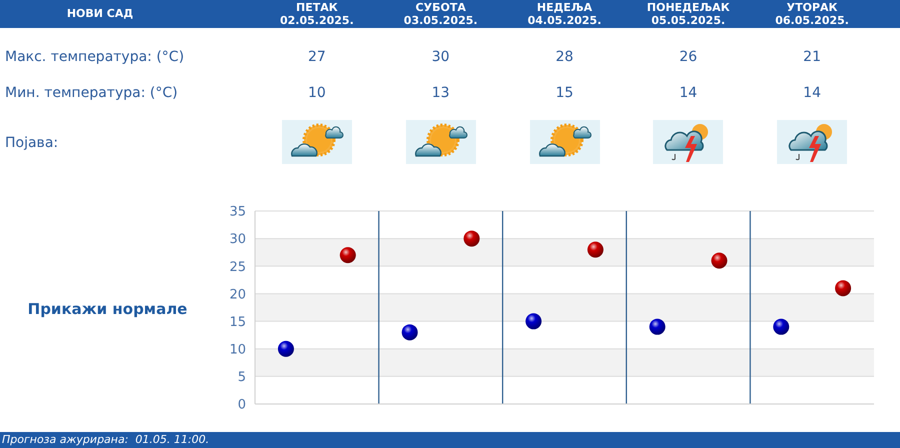 This screenshot has width=900, height=448. Describe the element at coordinates (440, 93) in the screenshot. I see `data-label: 13` at that location.